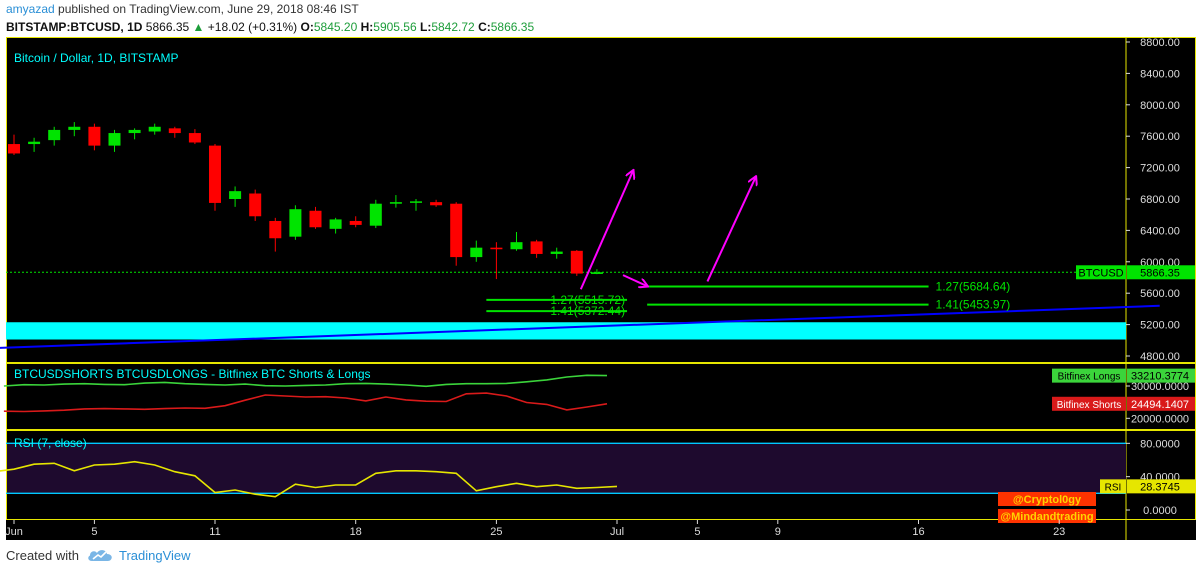 This screenshot has width=1200, height=572. What do you see at coordinates (496, 532) in the screenshot?
I see `time-axis-tick: 25` at bounding box center [496, 532].